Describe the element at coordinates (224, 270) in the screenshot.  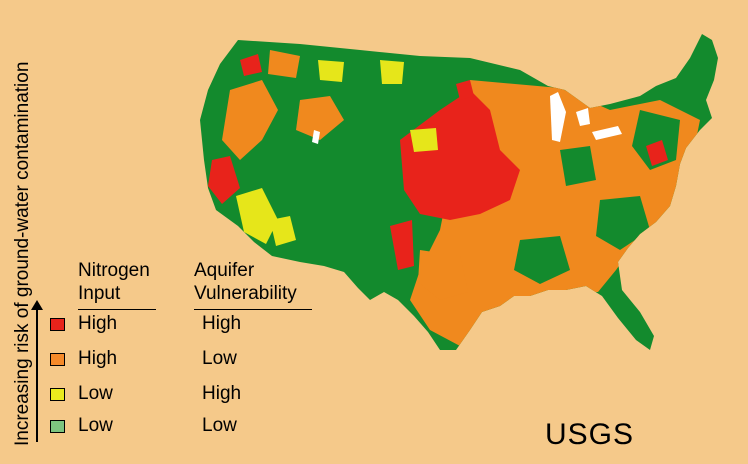
I see `aquifer-header-line1: Aquifer` at that location.